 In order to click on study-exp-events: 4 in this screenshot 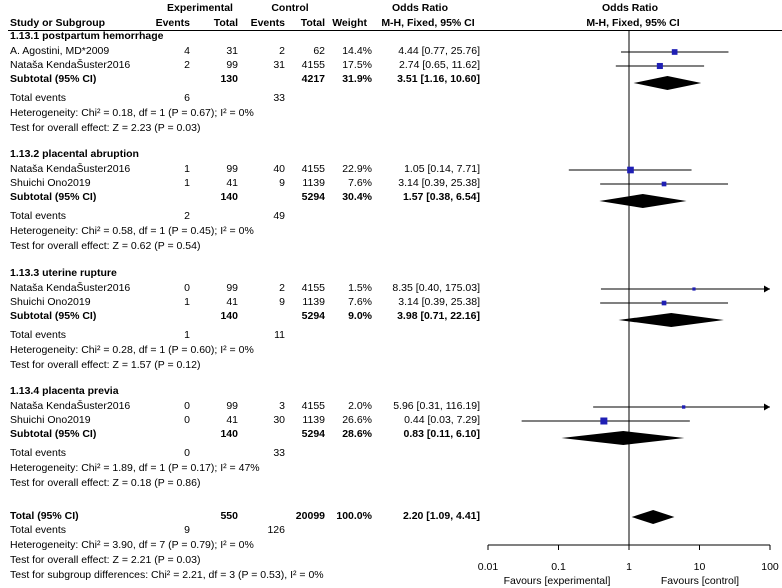, I will do `click(187, 51)`.